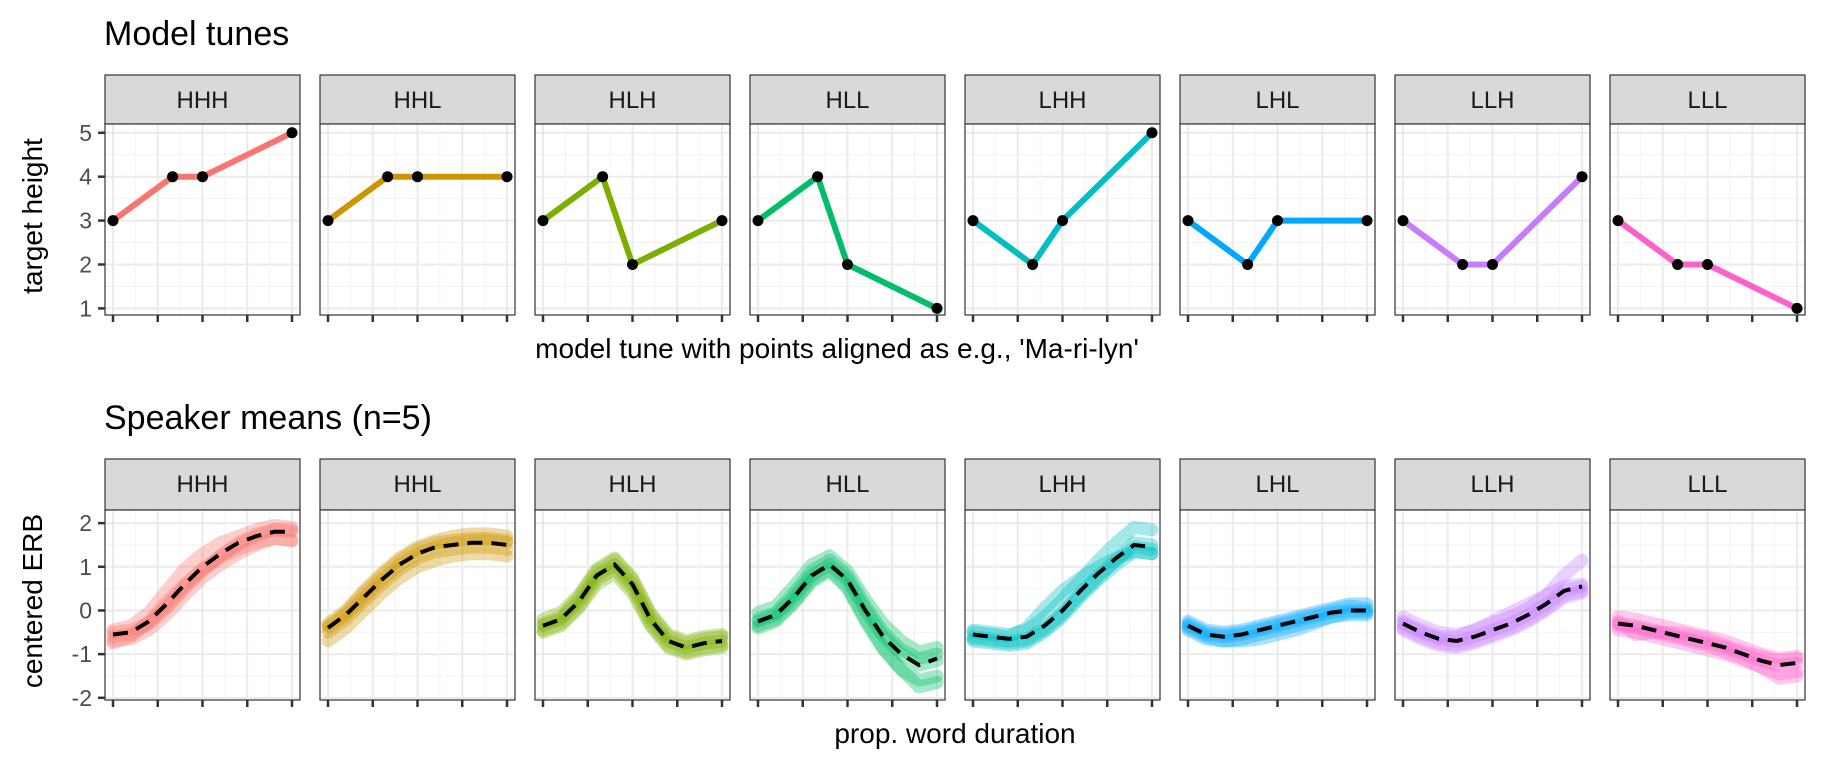 The image size is (1824, 768). What do you see at coordinates (196, 34) in the screenshot?
I see `top-title: Model tunes` at bounding box center [196, 34].